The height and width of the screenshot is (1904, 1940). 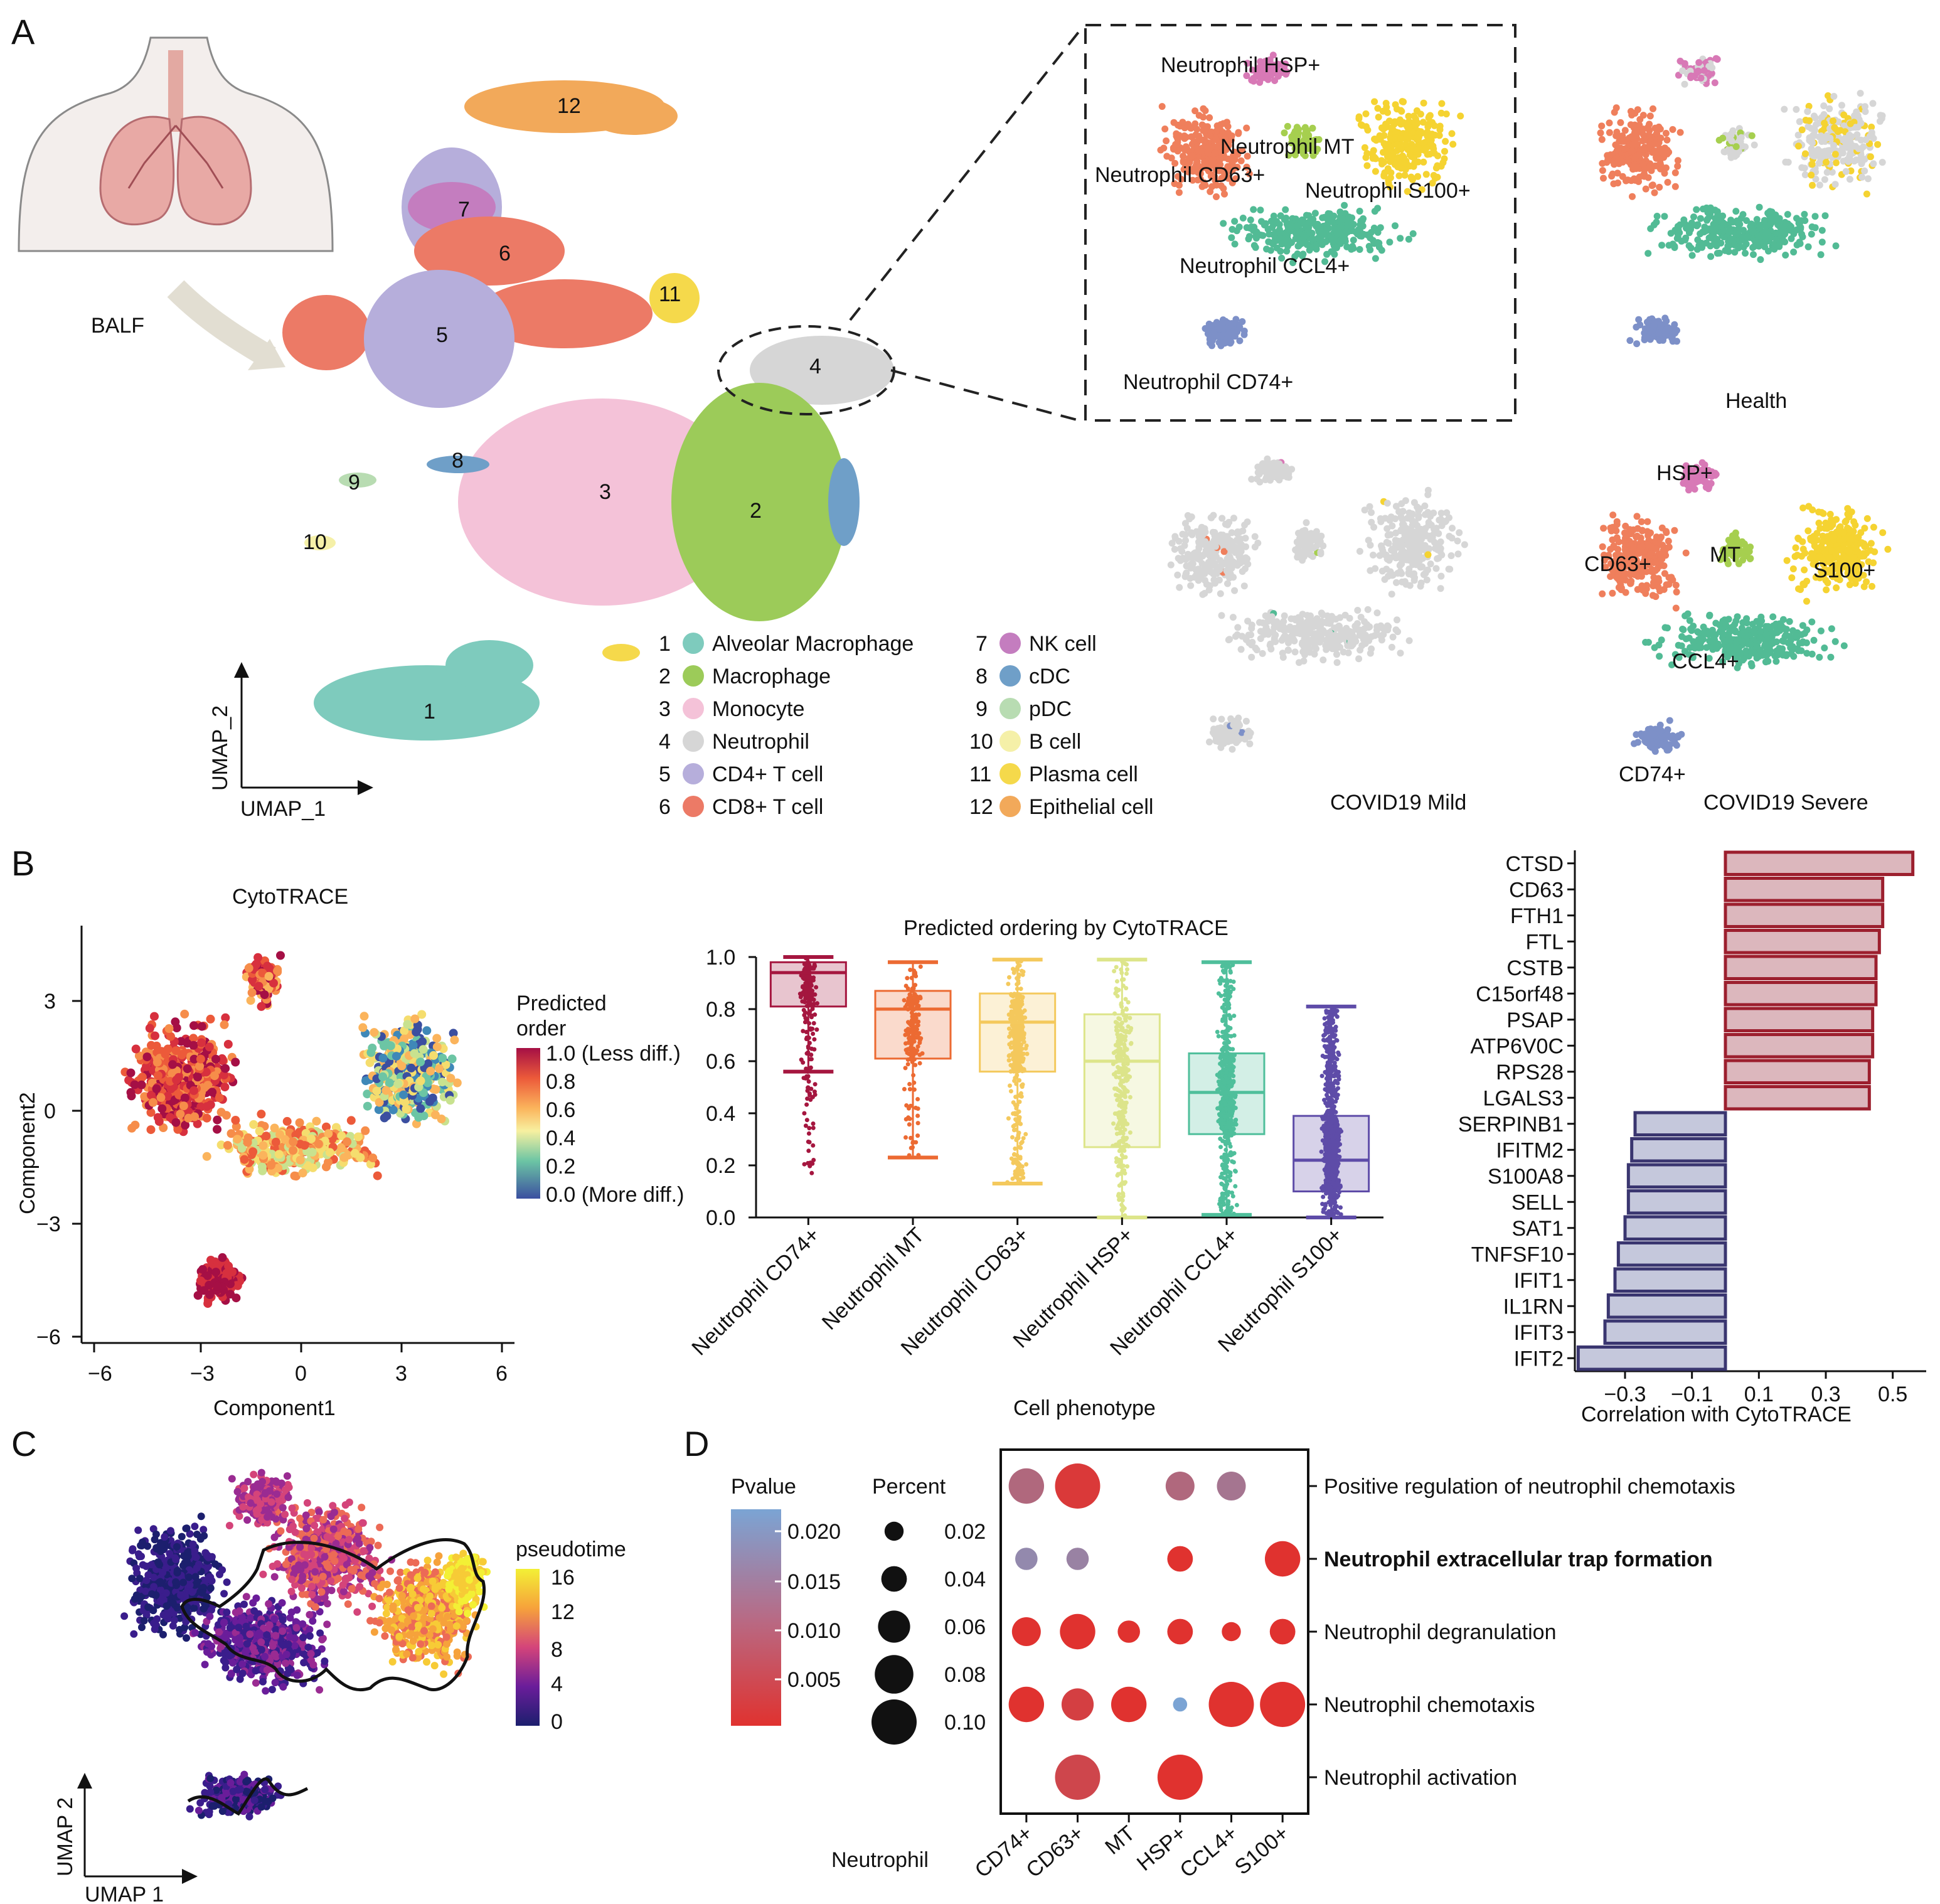 I want to click on legend-label: Neutrophil, so click(x=761, y=742).